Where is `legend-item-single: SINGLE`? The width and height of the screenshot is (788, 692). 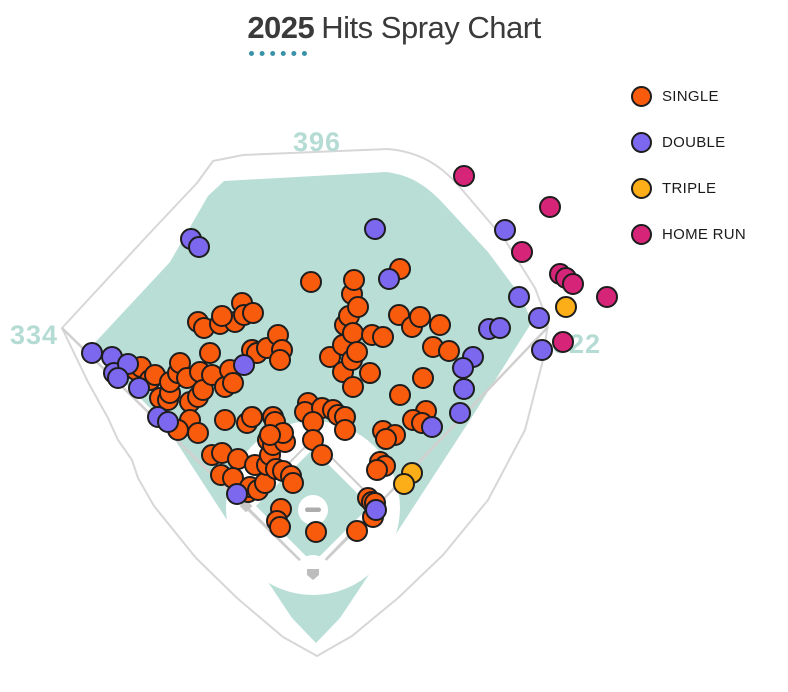
legend-item-single: SINGLE is located at coordinates (688, 96).